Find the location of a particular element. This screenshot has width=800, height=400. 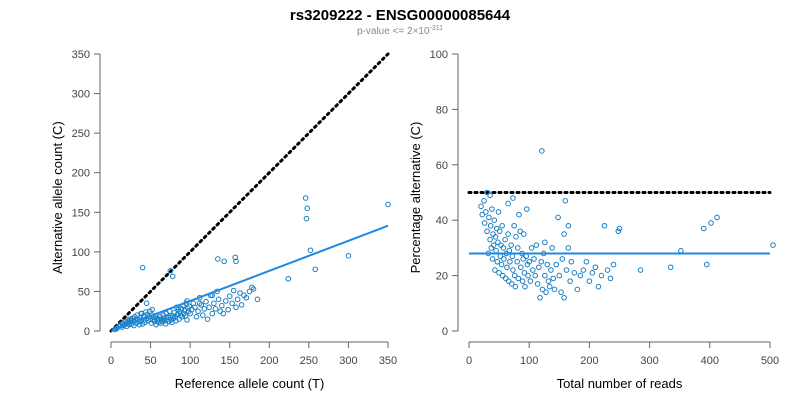

y-tick-label: 350 is located at coordinates (81, 55).